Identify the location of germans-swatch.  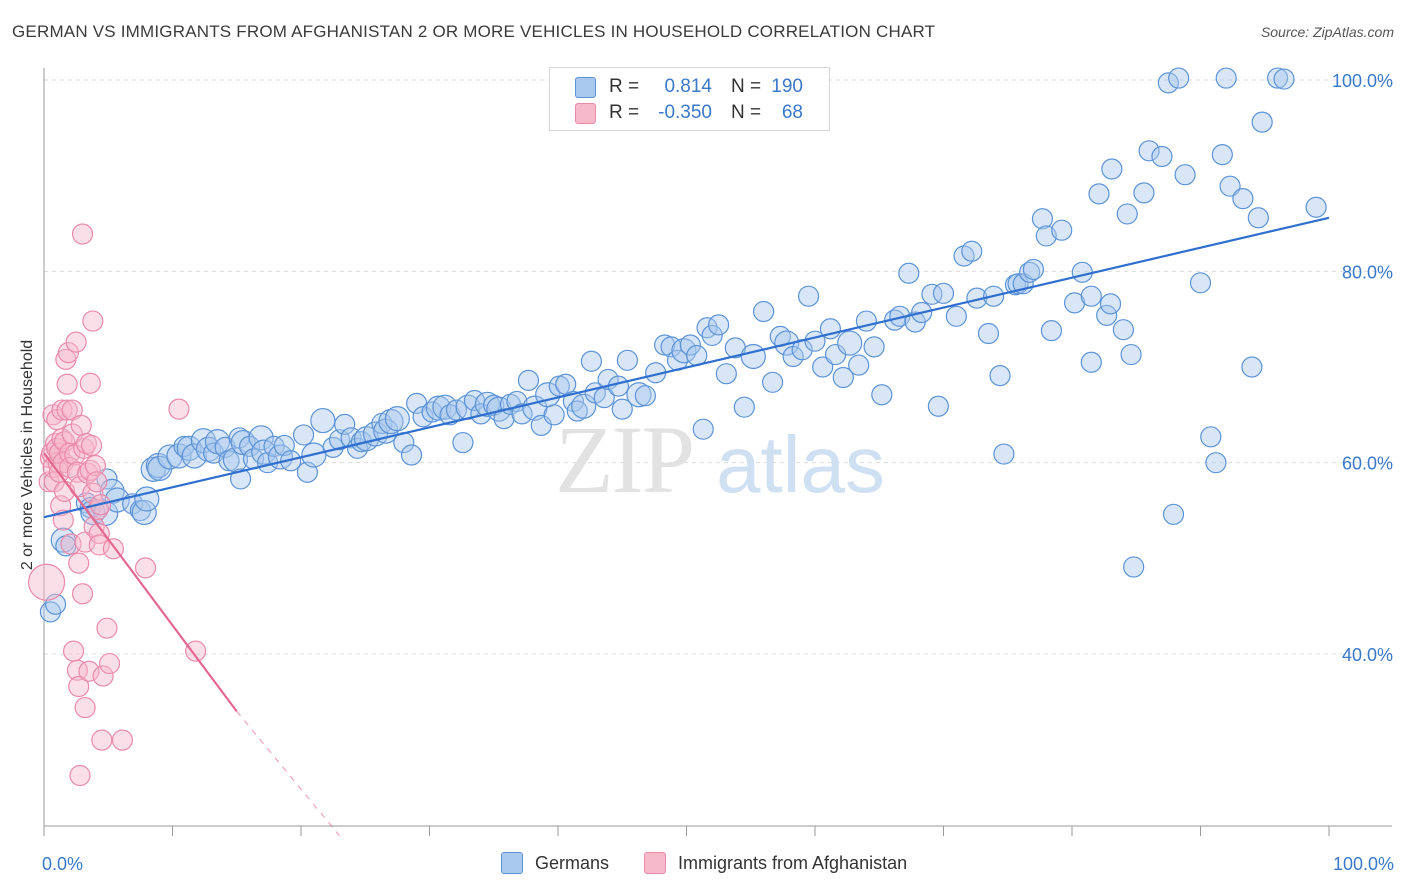
(585, 87).